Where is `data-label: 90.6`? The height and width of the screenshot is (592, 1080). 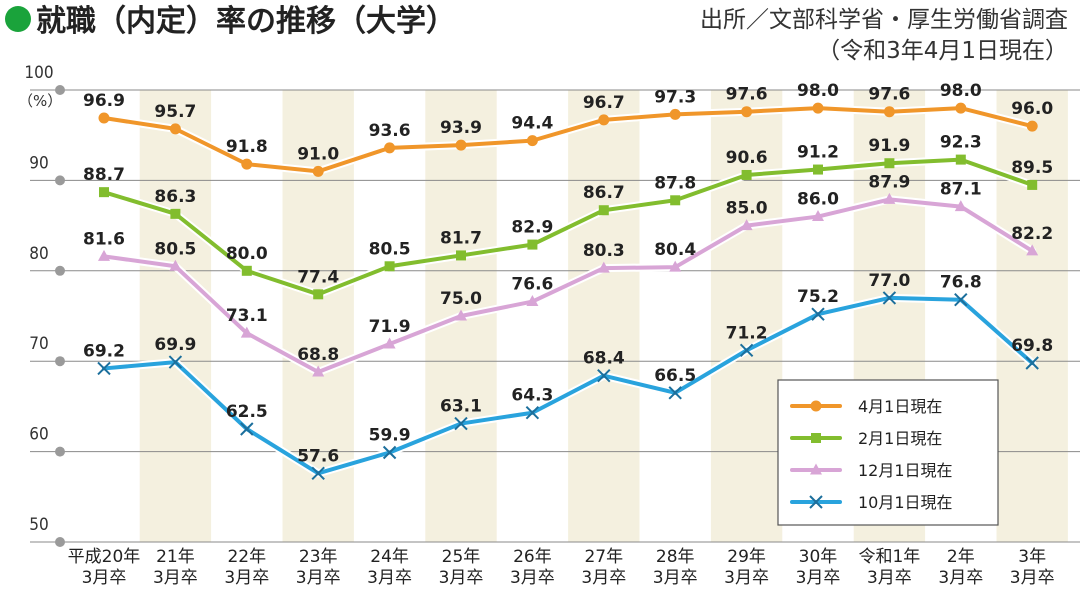 data-label: 90.6 is located at coordinates (747, 158).